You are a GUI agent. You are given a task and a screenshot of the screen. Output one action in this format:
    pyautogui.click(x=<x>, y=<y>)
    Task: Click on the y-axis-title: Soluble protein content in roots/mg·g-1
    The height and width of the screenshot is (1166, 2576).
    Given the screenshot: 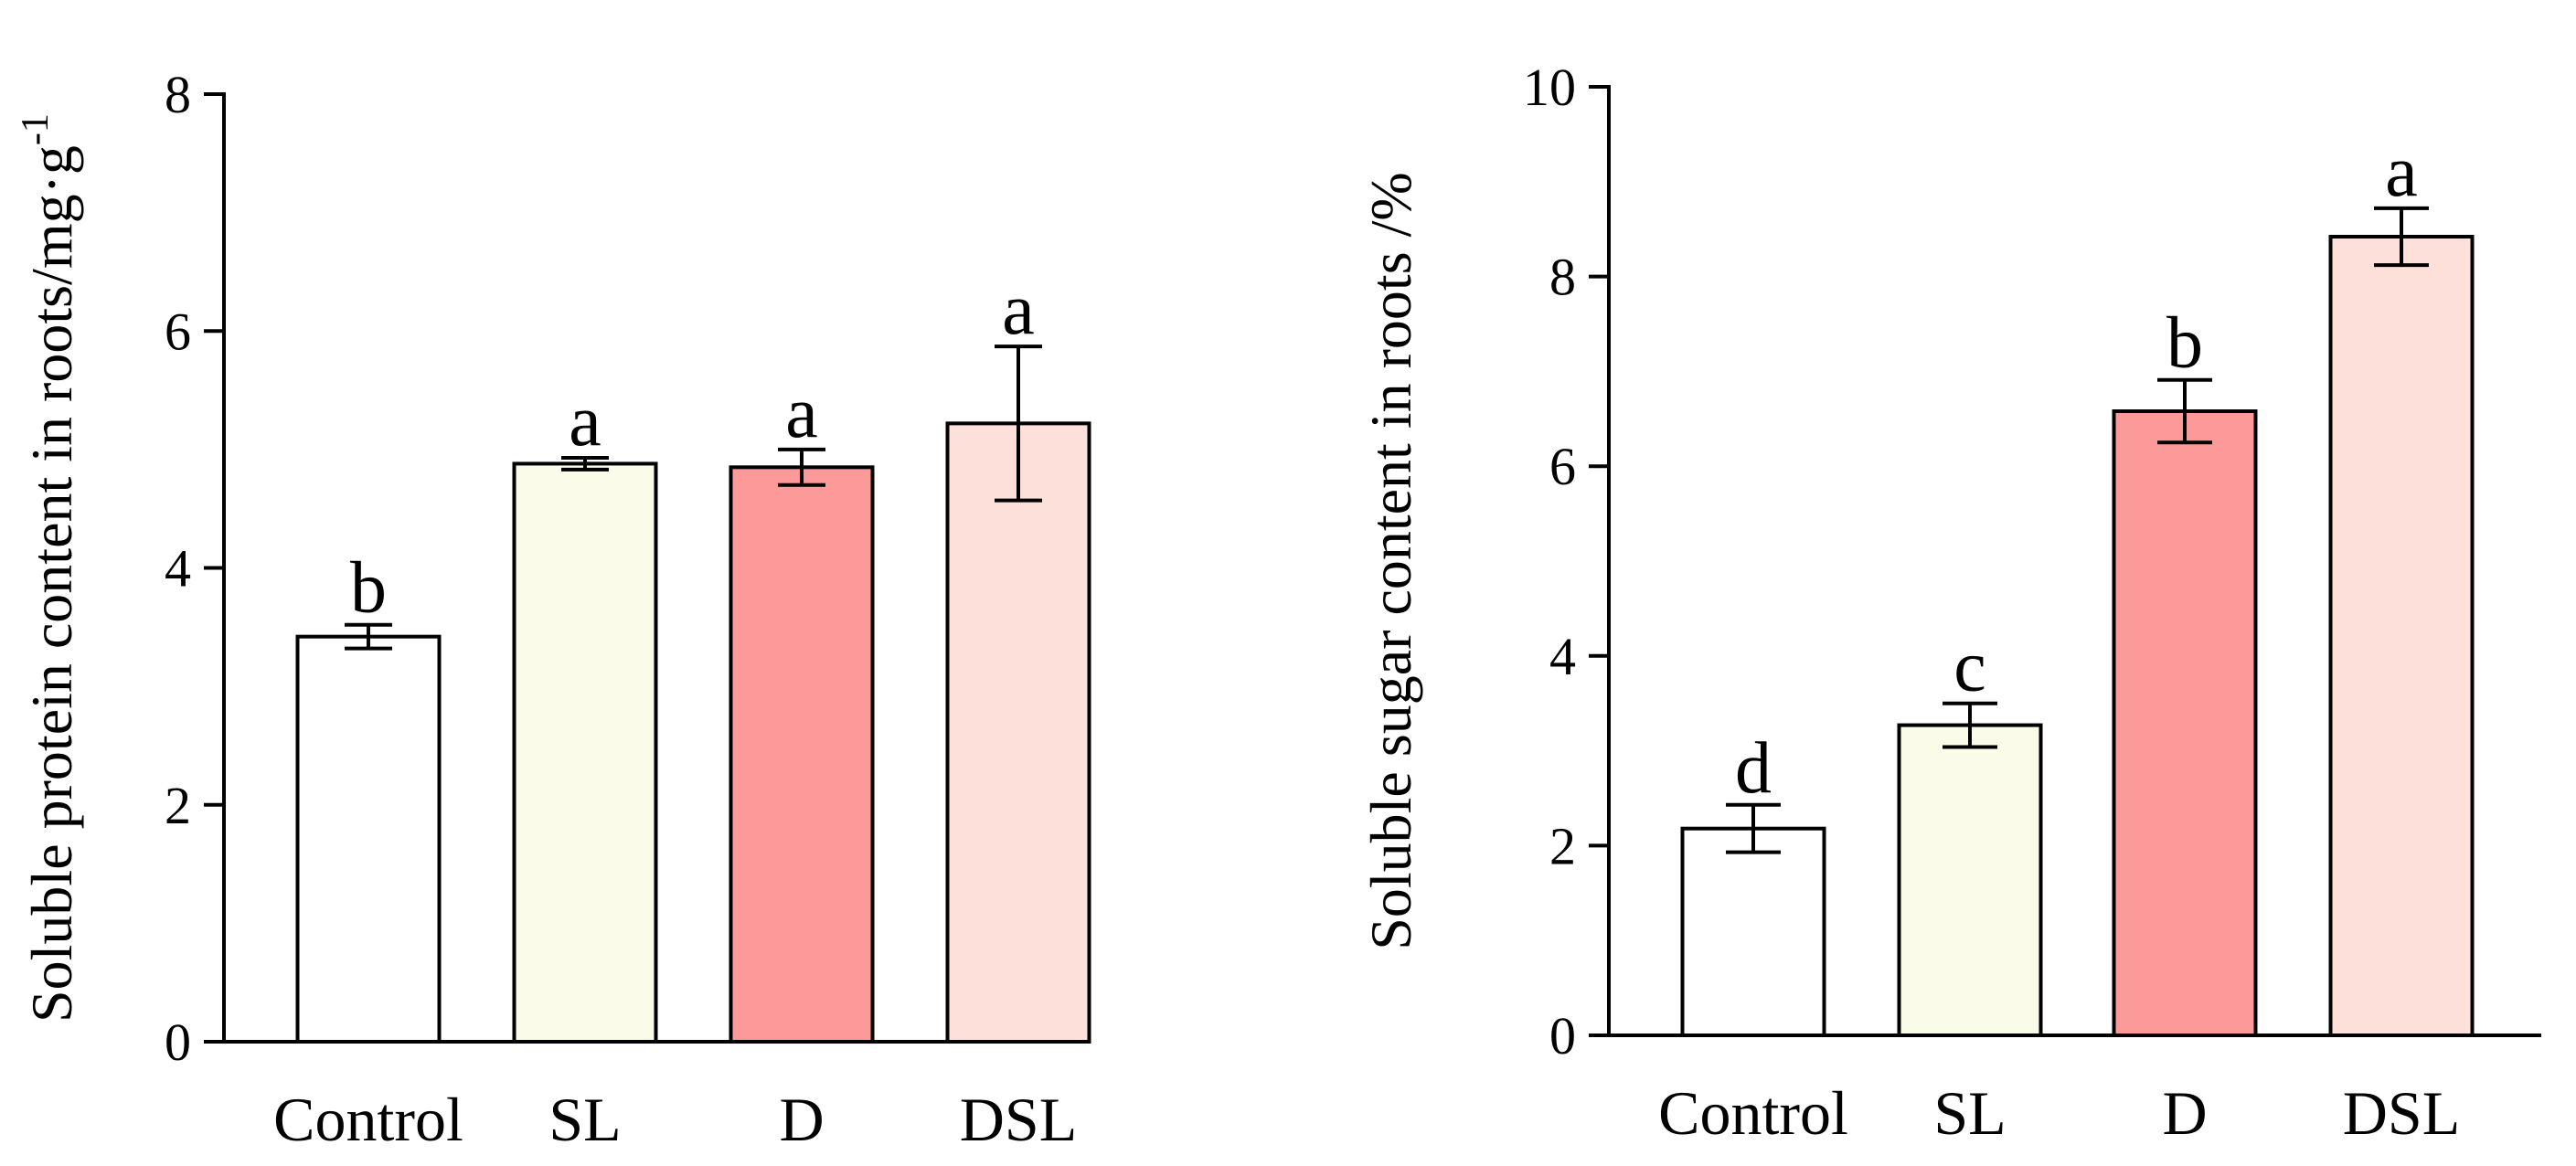 What is the action you would take?
    pyautogui.click(x=49, y=568)
    